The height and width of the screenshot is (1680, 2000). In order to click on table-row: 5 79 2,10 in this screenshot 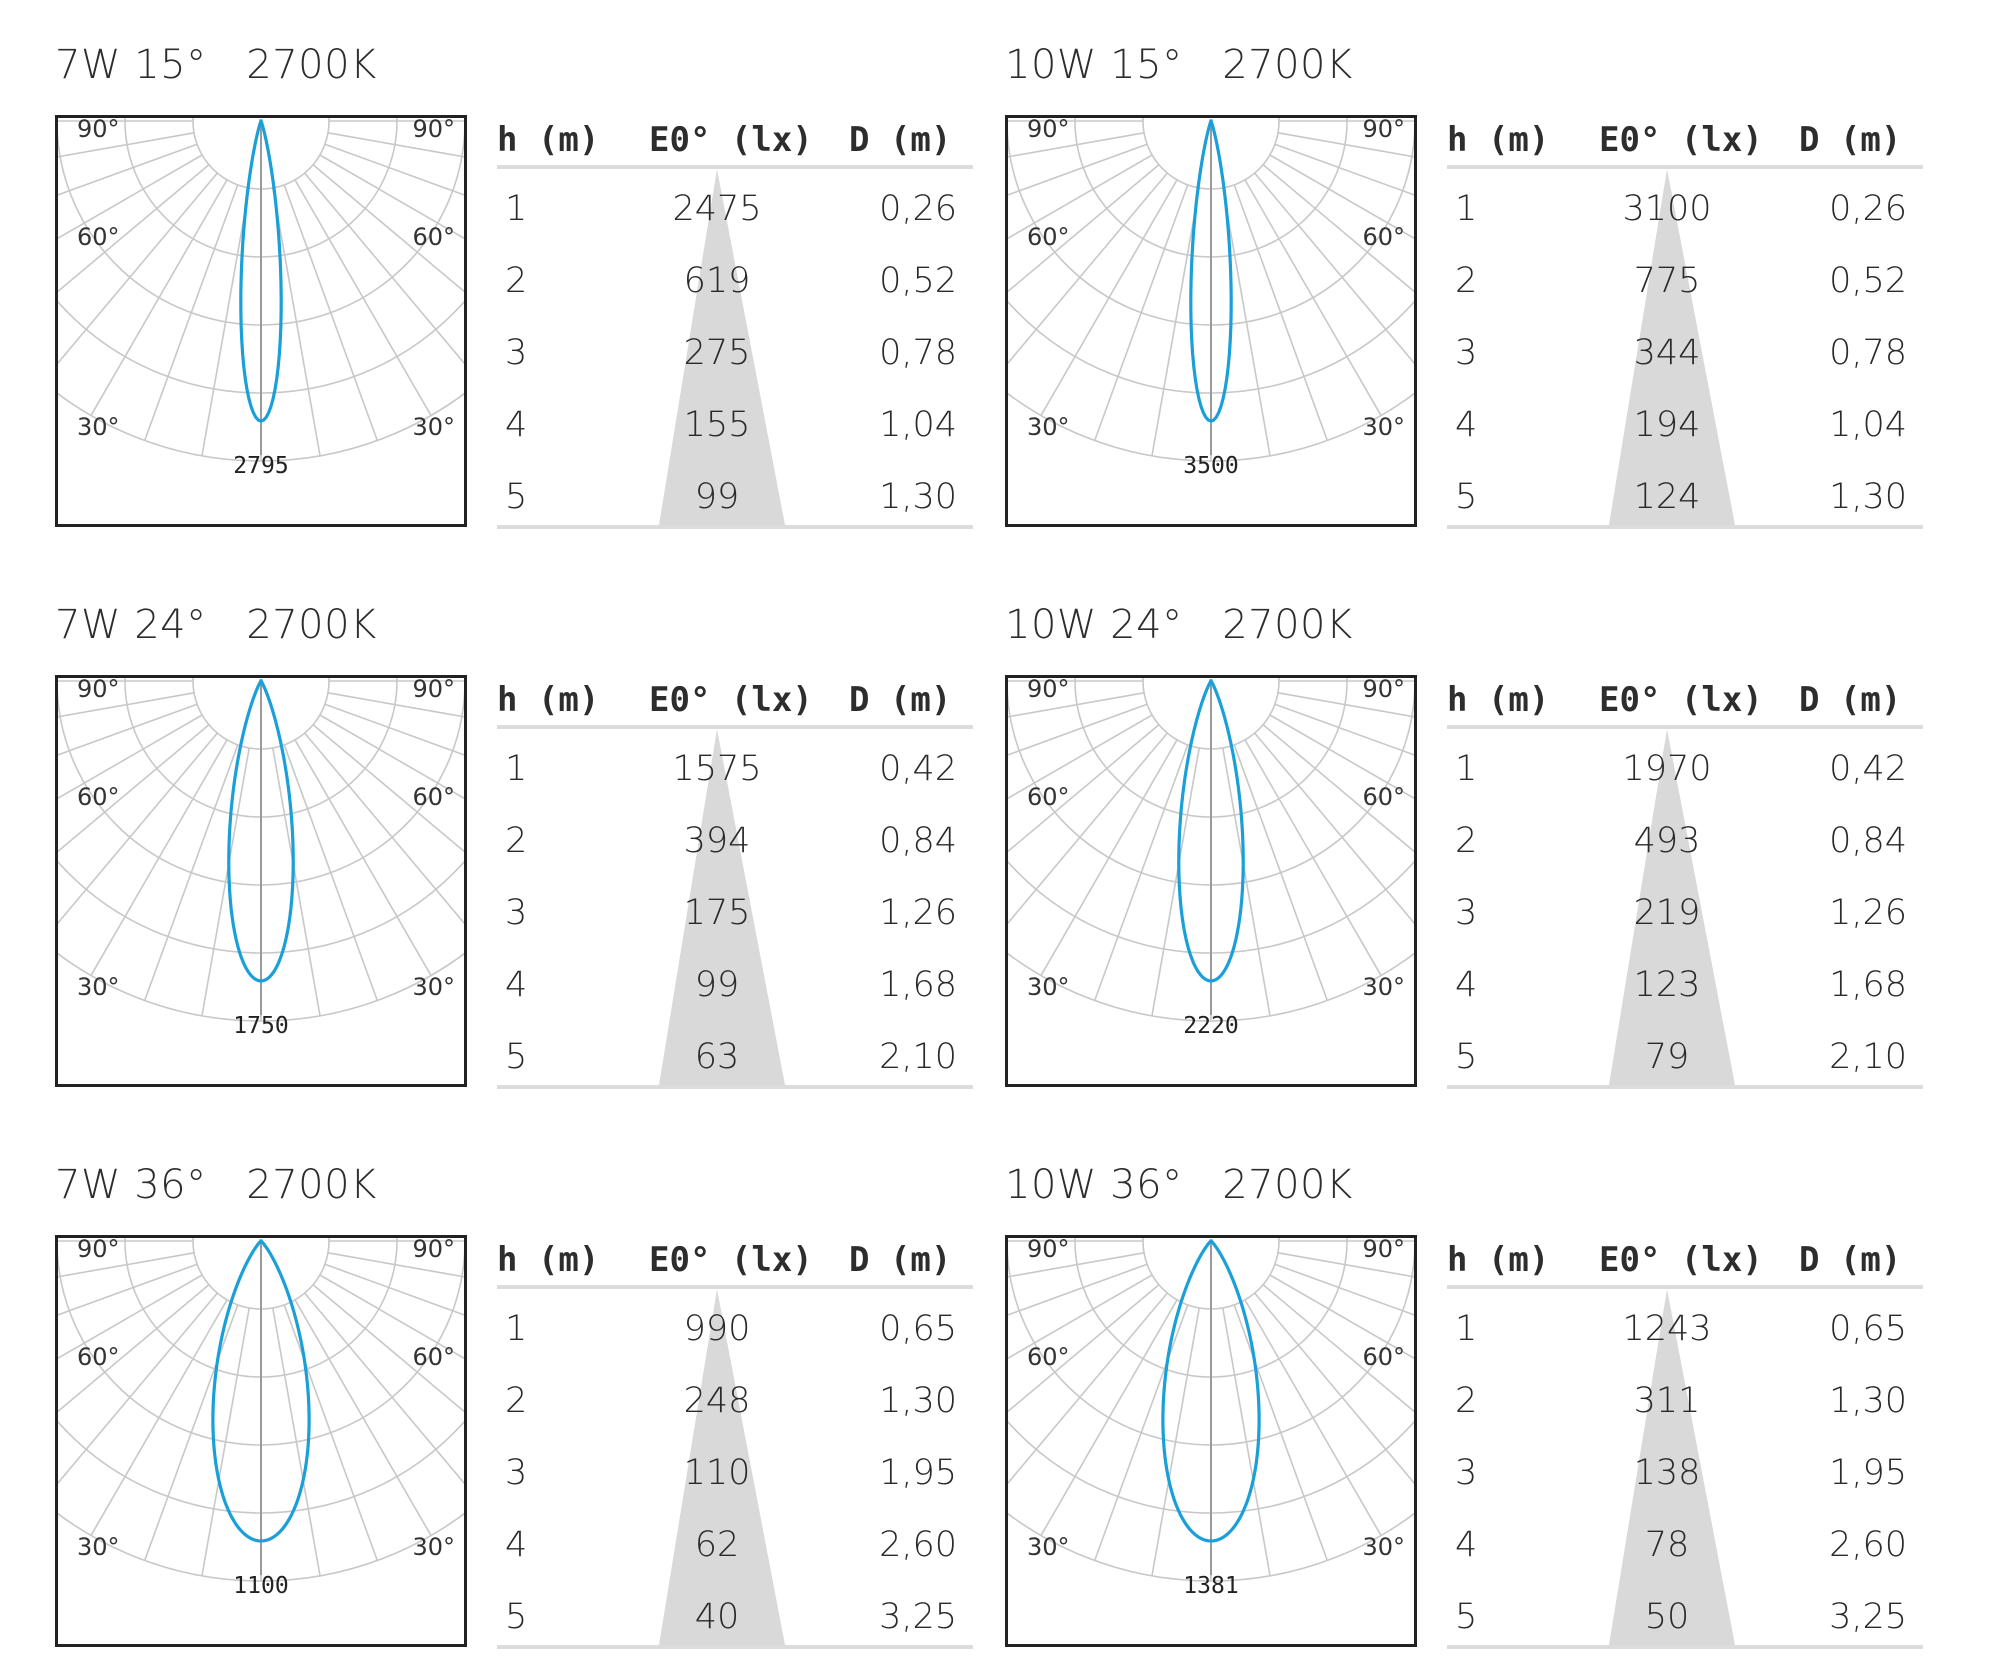, I will do `click(1685, 1057)`.